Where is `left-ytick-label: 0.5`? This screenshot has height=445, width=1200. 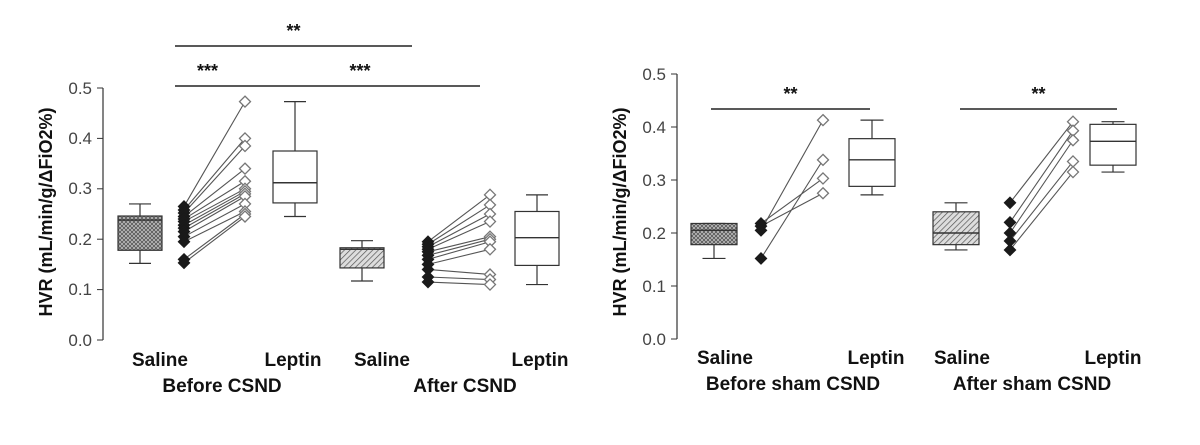 left-ytick-label: 0.5 is located at coordinates (80, 88).